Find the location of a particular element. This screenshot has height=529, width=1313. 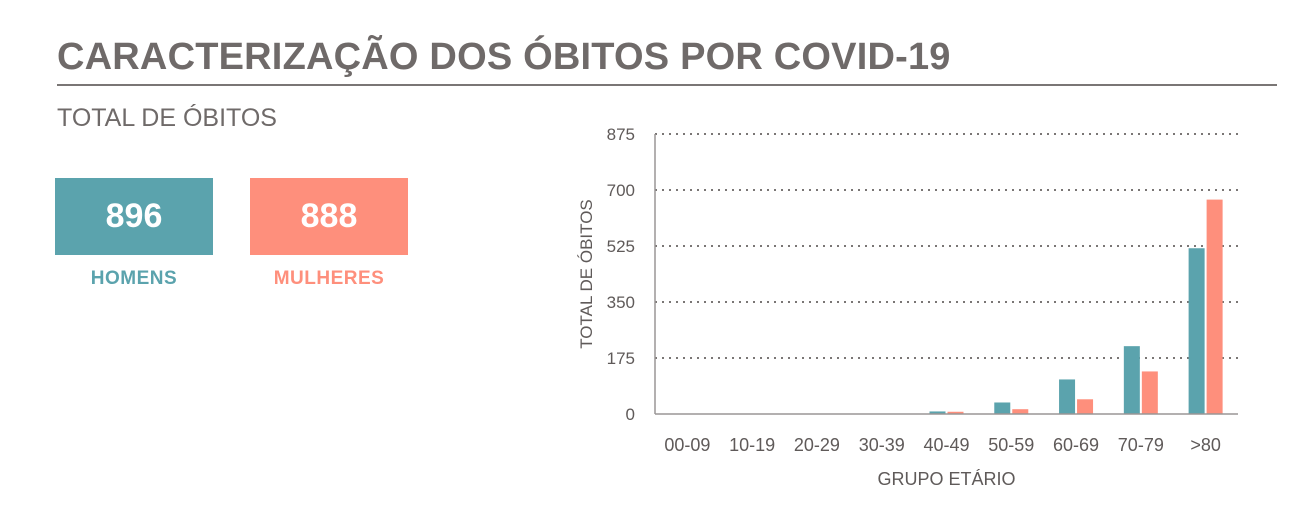

y-tick-label: 0 is located at coordinates (630, 414).